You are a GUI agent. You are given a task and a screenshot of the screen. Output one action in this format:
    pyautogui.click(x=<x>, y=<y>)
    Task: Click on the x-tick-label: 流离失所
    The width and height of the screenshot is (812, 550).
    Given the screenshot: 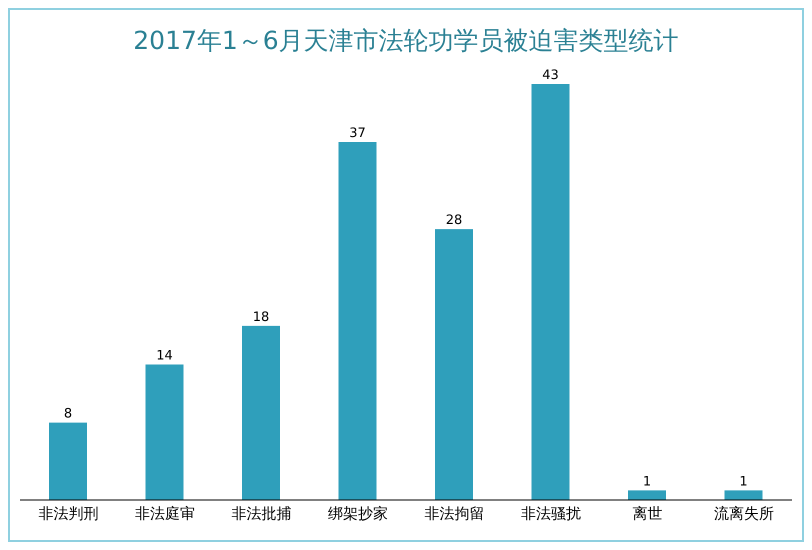 What is the action you would take?
    pyautogui.click(x=744, y=513)
    